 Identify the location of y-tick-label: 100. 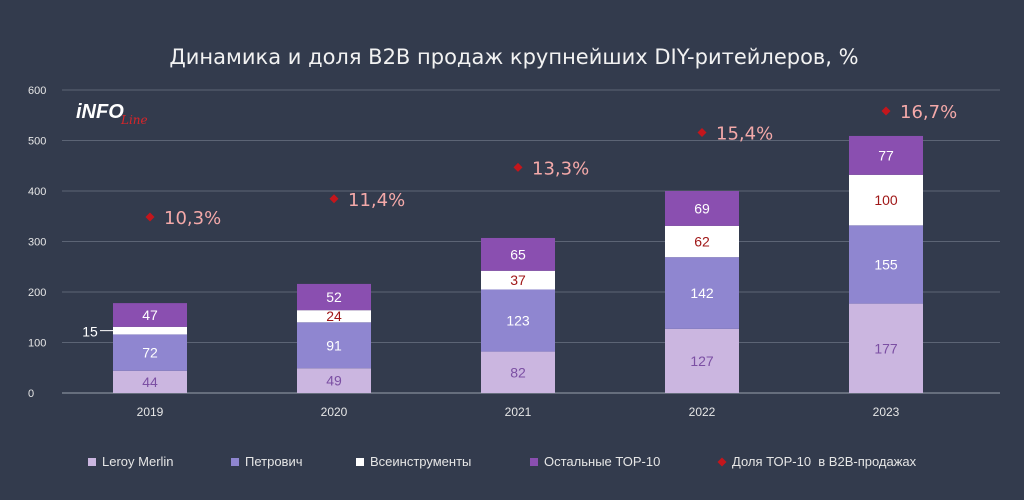
(37, 344).